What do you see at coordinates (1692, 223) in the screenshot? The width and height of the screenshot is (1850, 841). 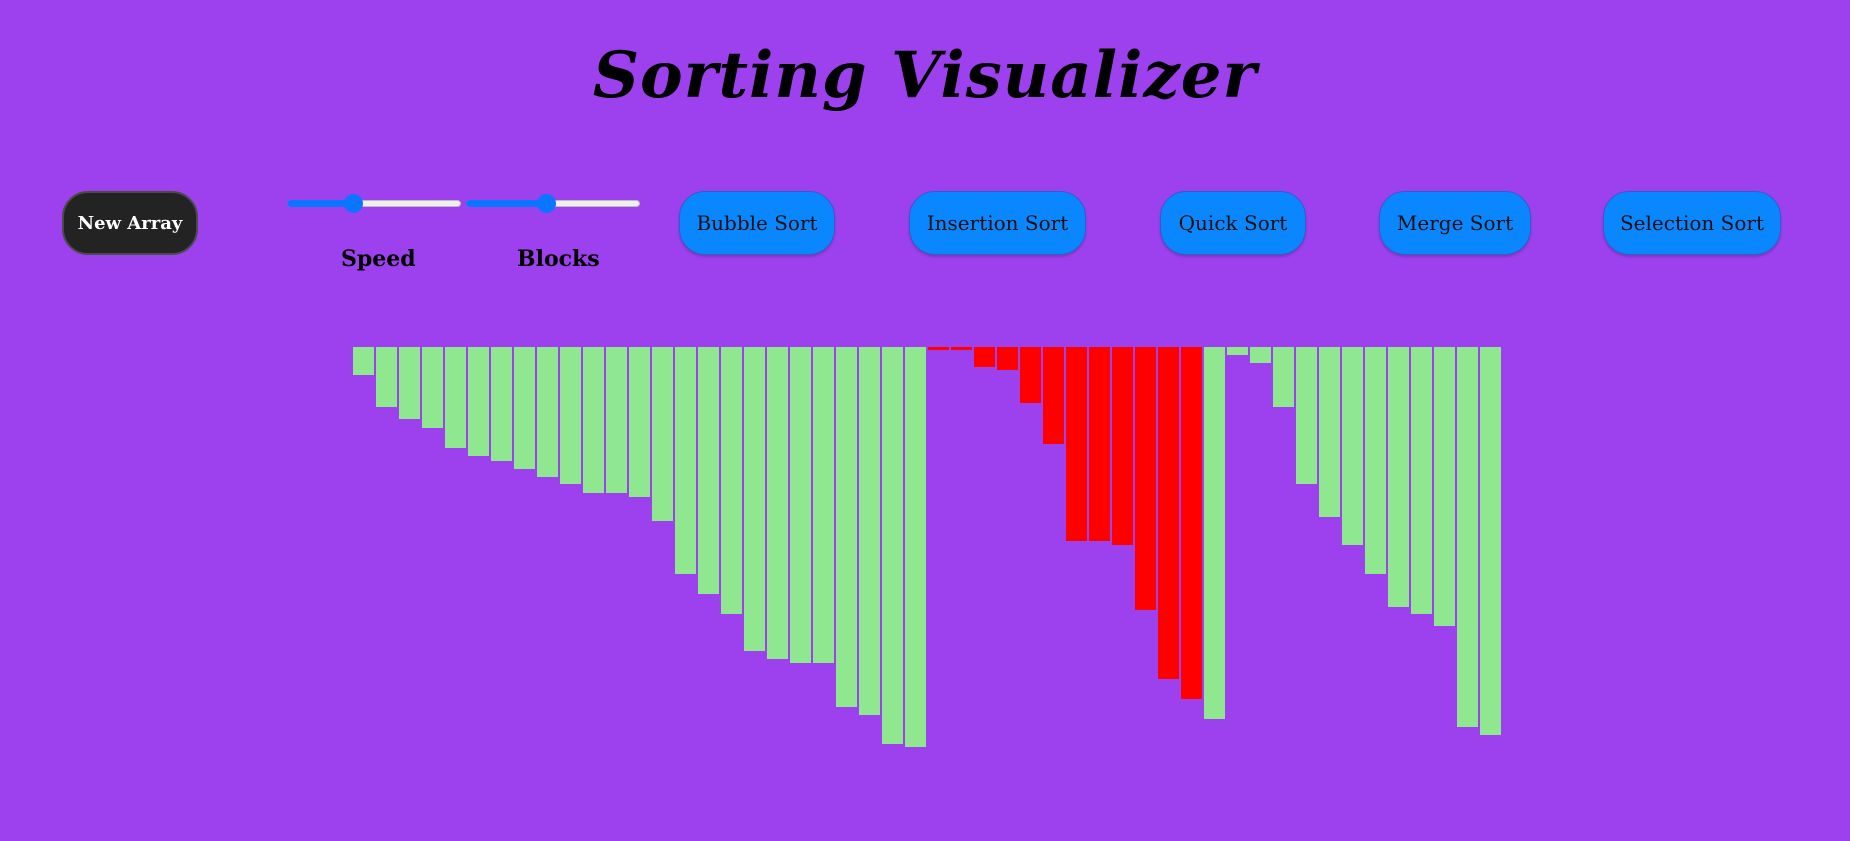 I see `selection-sort-button: Selection Sort` at bounding box center [1692, 223].